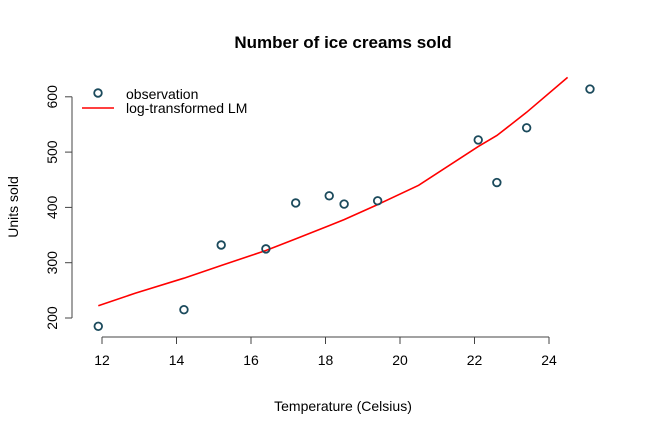 Image resolution: width=649 pixels, height=439 pixels. Describe the element at coordinates (162, 94) in the screenshot. I see `legend-label: observation` at that location.